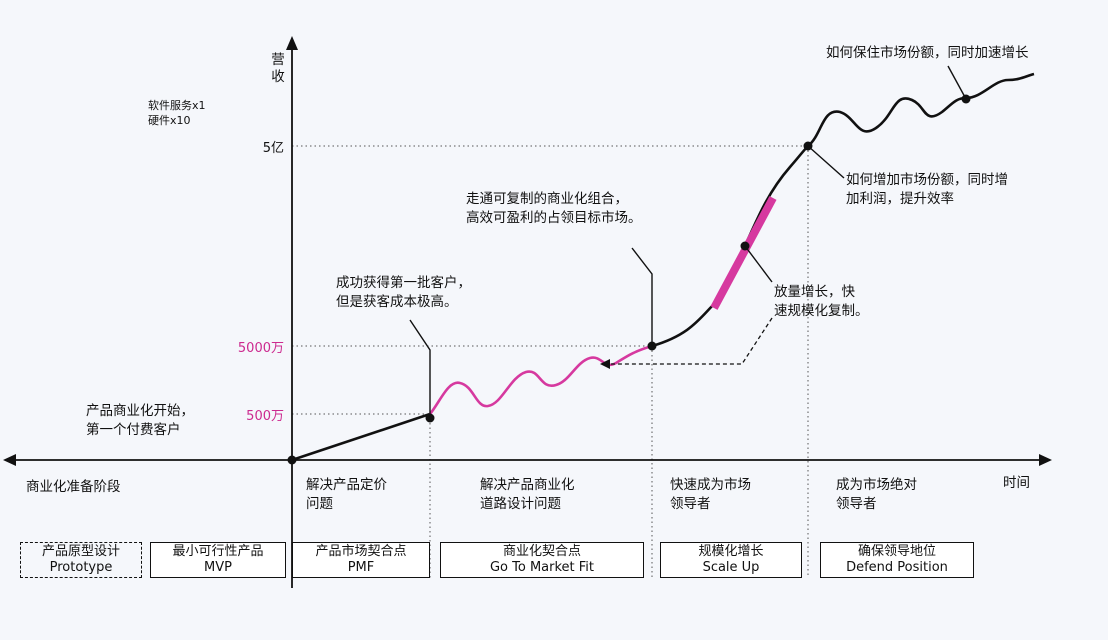 The image size is (1108, 640). What do you see at coordinates (554, 208) in the screenshot?
I see `annotation-gtm: 走通可复制的商业化组合， 高效可盈利的占领目标市场。` at bounding box center [554, 208].